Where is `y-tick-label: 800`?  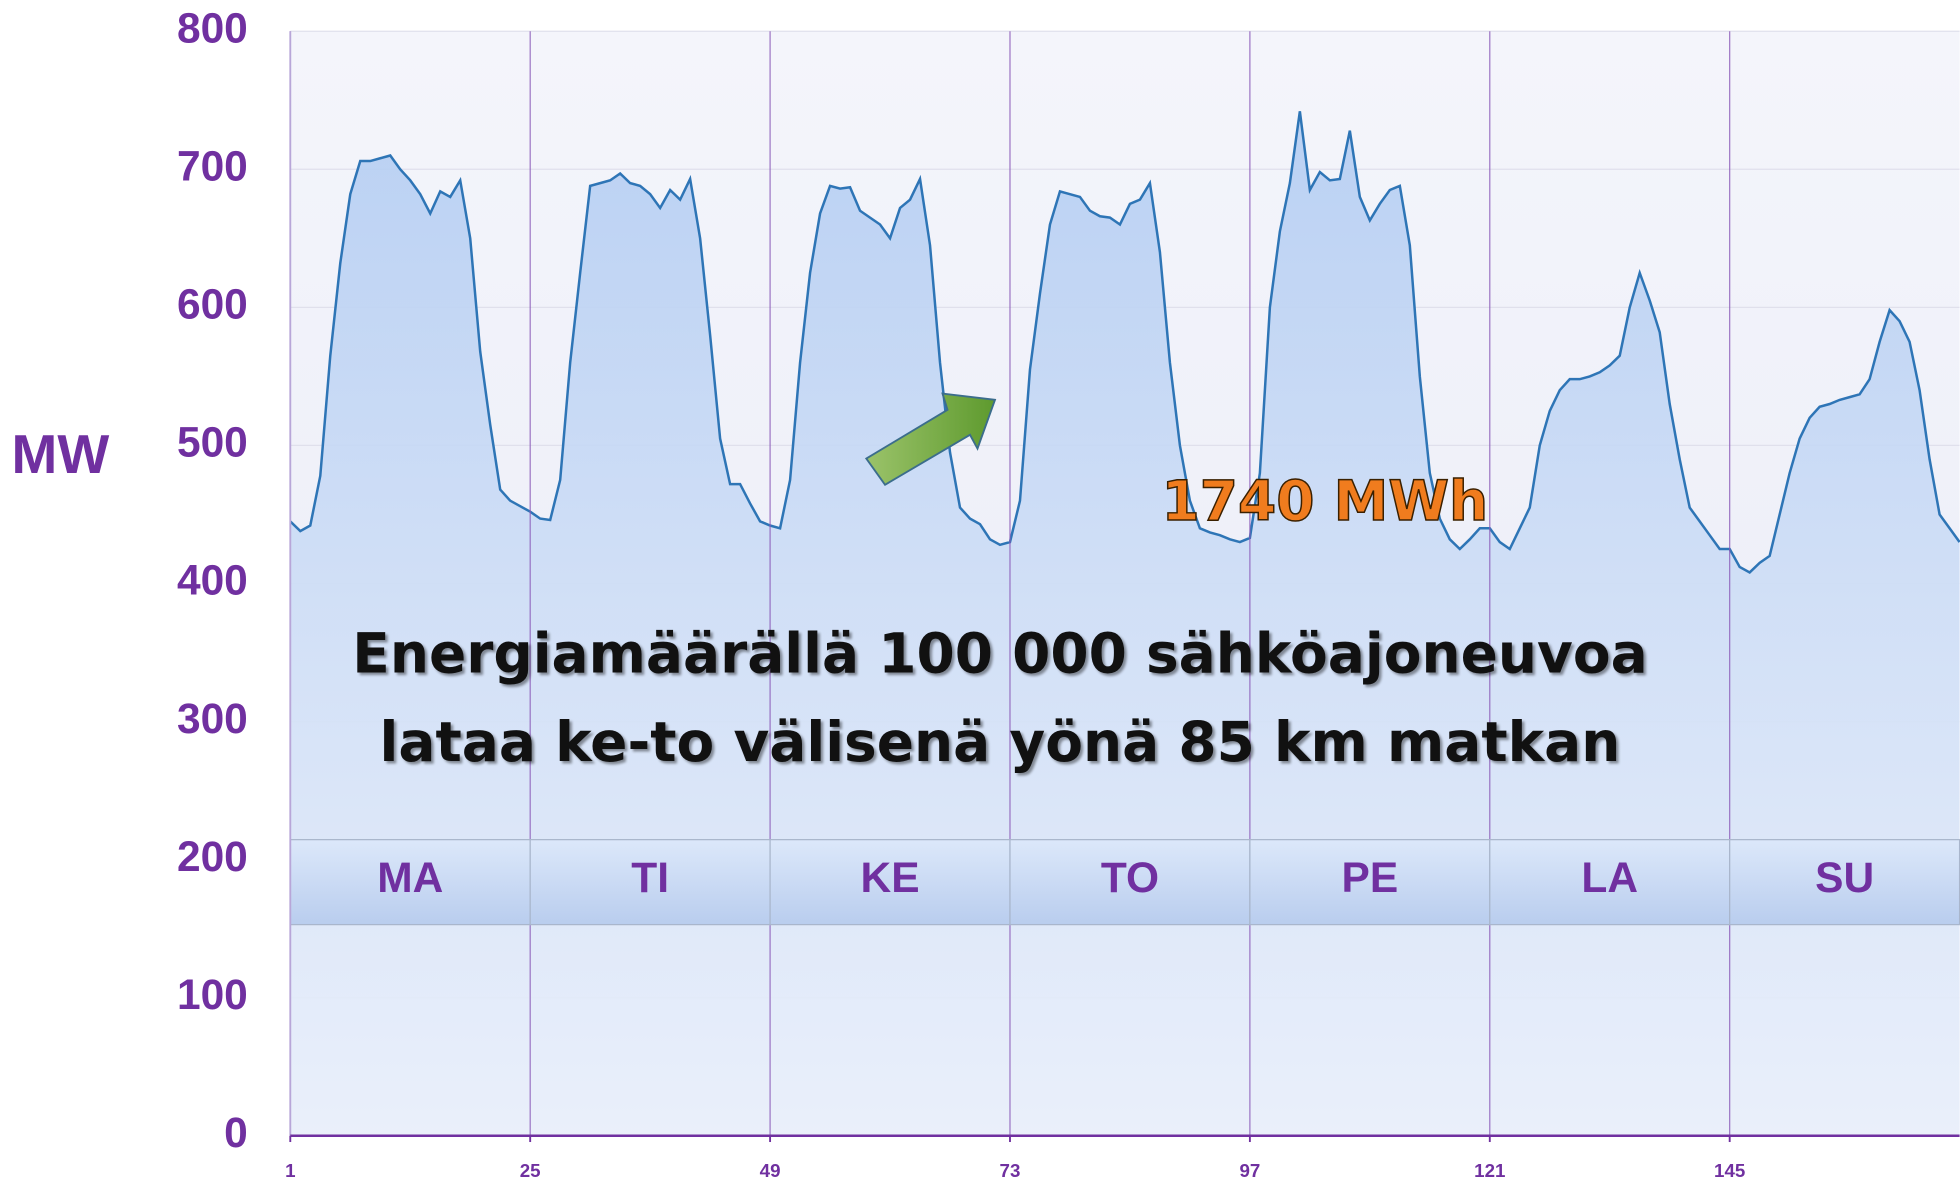
y-tick-label: 800 is located at coordinates (212, 28).